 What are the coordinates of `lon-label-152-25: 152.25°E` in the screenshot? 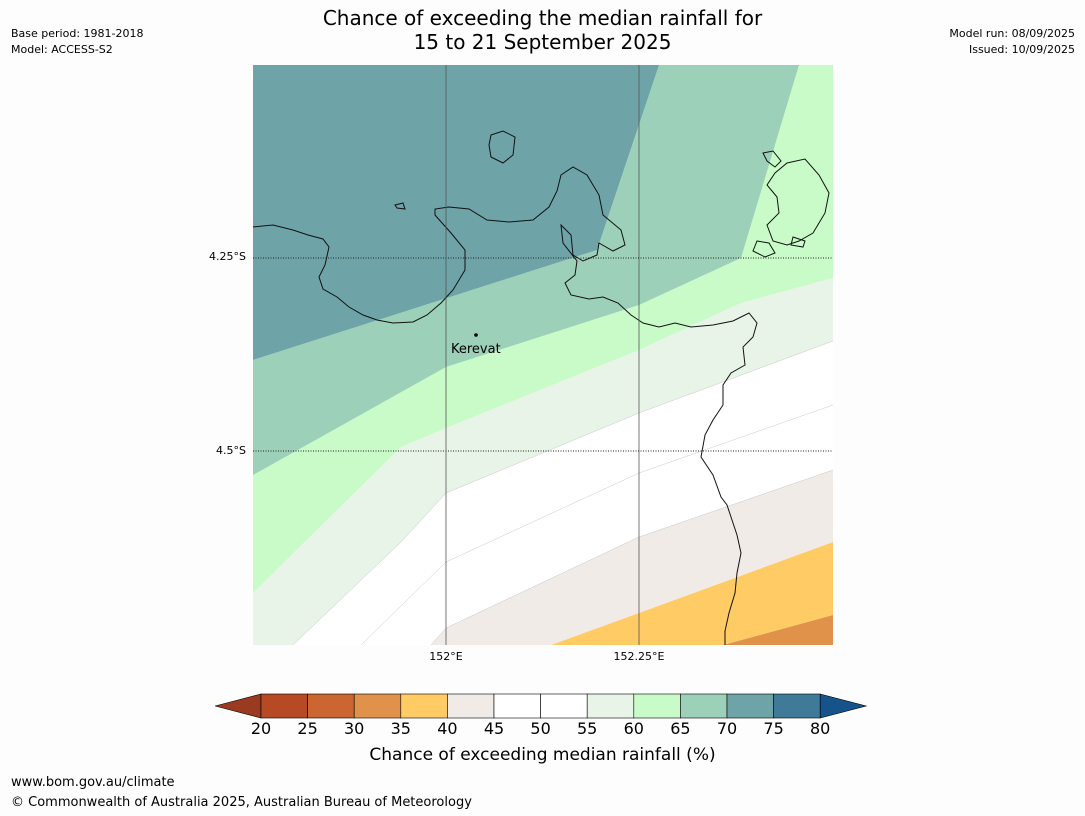 It's located at (639, 656).